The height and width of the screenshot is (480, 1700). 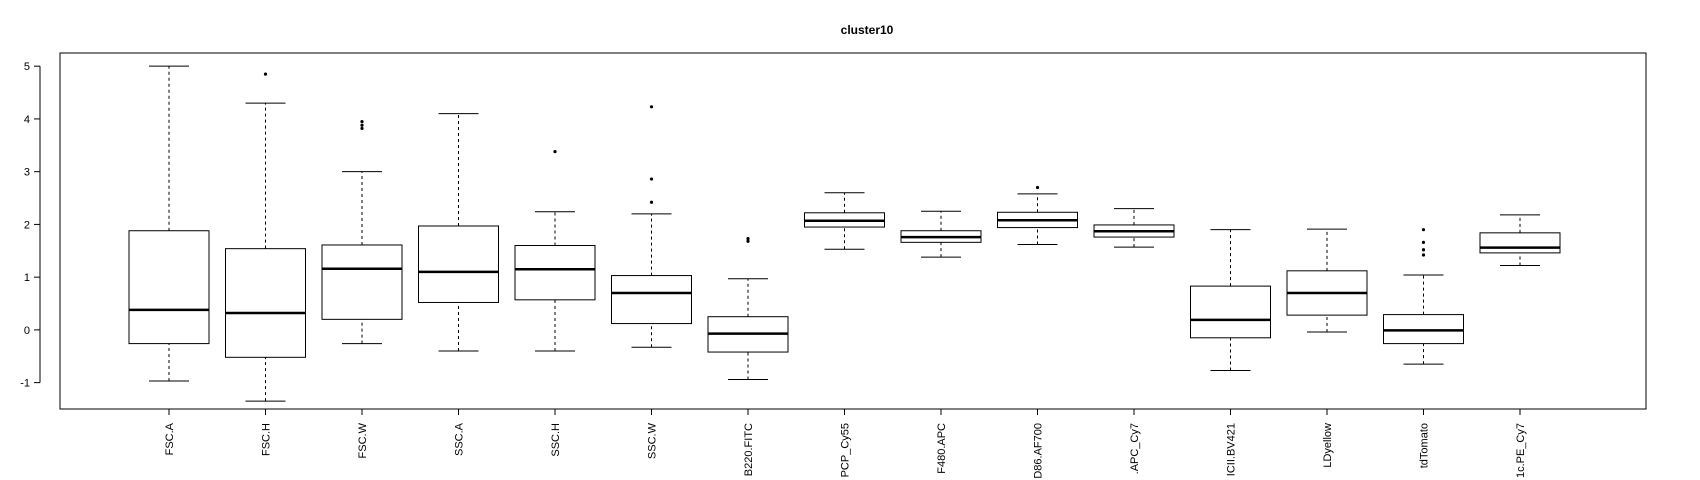 What do you see at coordinates (267, 439) in the screenshot?
I see `x-tick-label: FSC.H` at bounding box center [267, 439].